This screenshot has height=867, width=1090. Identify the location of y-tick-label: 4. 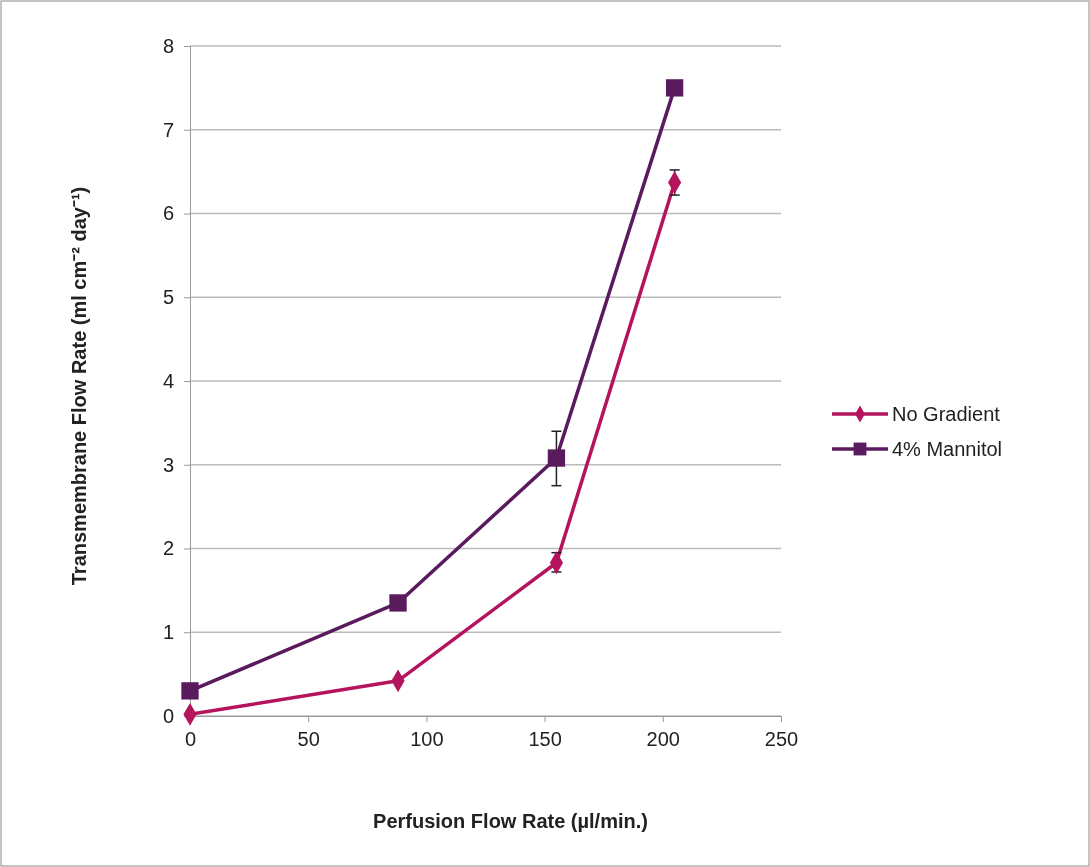
(168, 380).